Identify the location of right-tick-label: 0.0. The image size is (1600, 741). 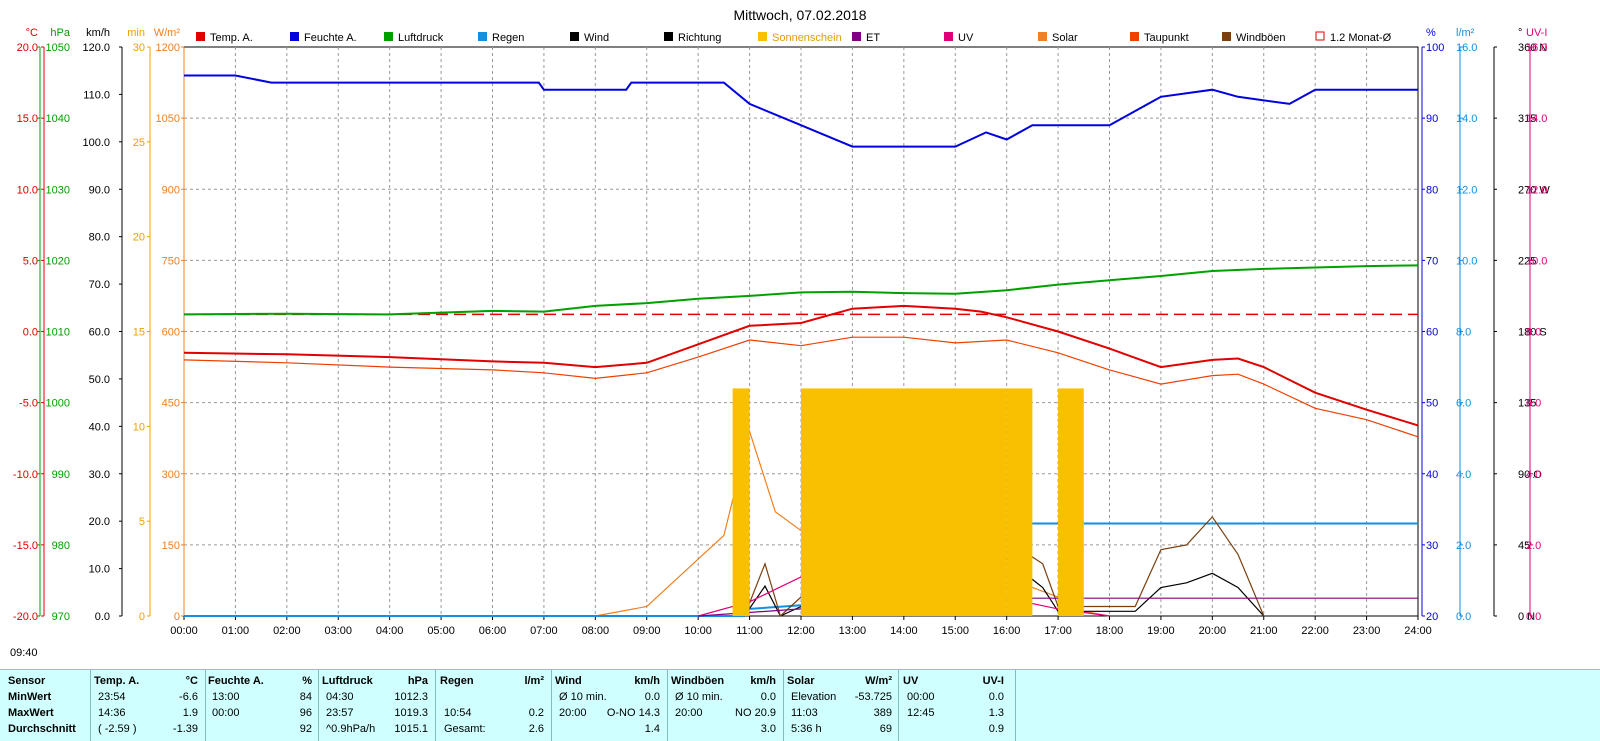
(1533, 617).